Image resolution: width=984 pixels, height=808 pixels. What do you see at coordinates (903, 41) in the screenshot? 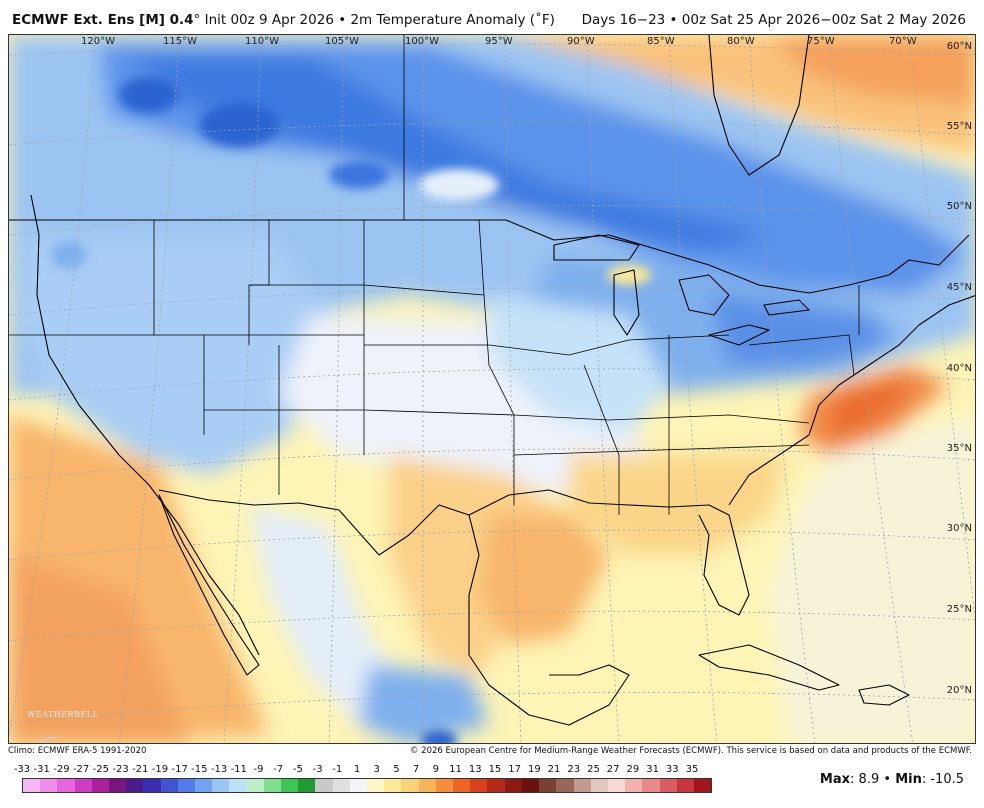
I see `longitude-label: 70°W` at bounding box center [903, 41].